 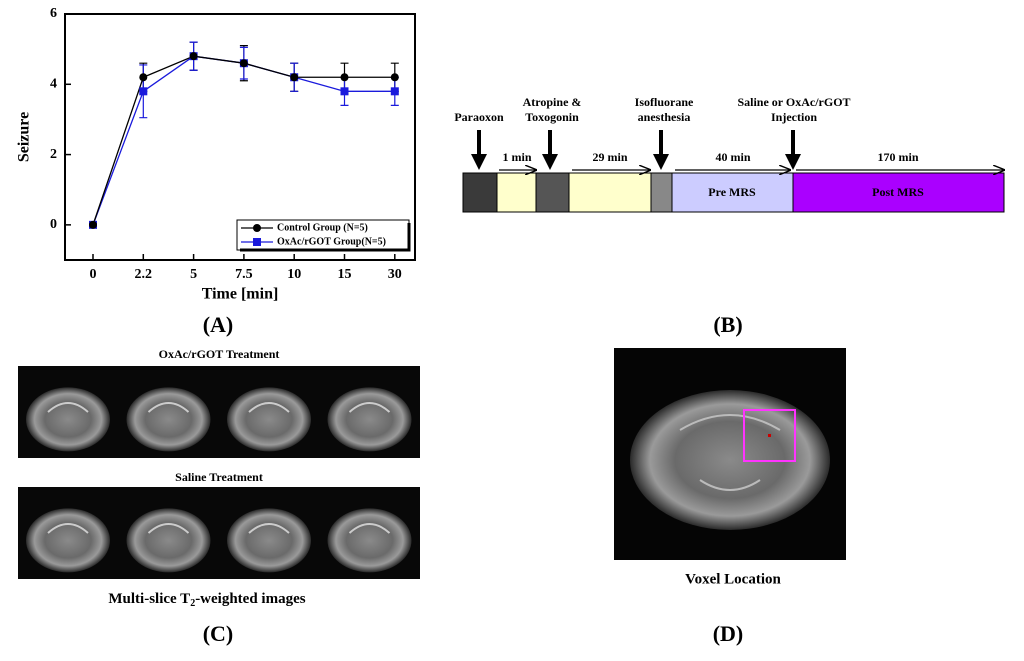 What do you see at coordinates (897, 157) in the screenshot?
I see `duration: 170 min` at bounding box center [897, 157].